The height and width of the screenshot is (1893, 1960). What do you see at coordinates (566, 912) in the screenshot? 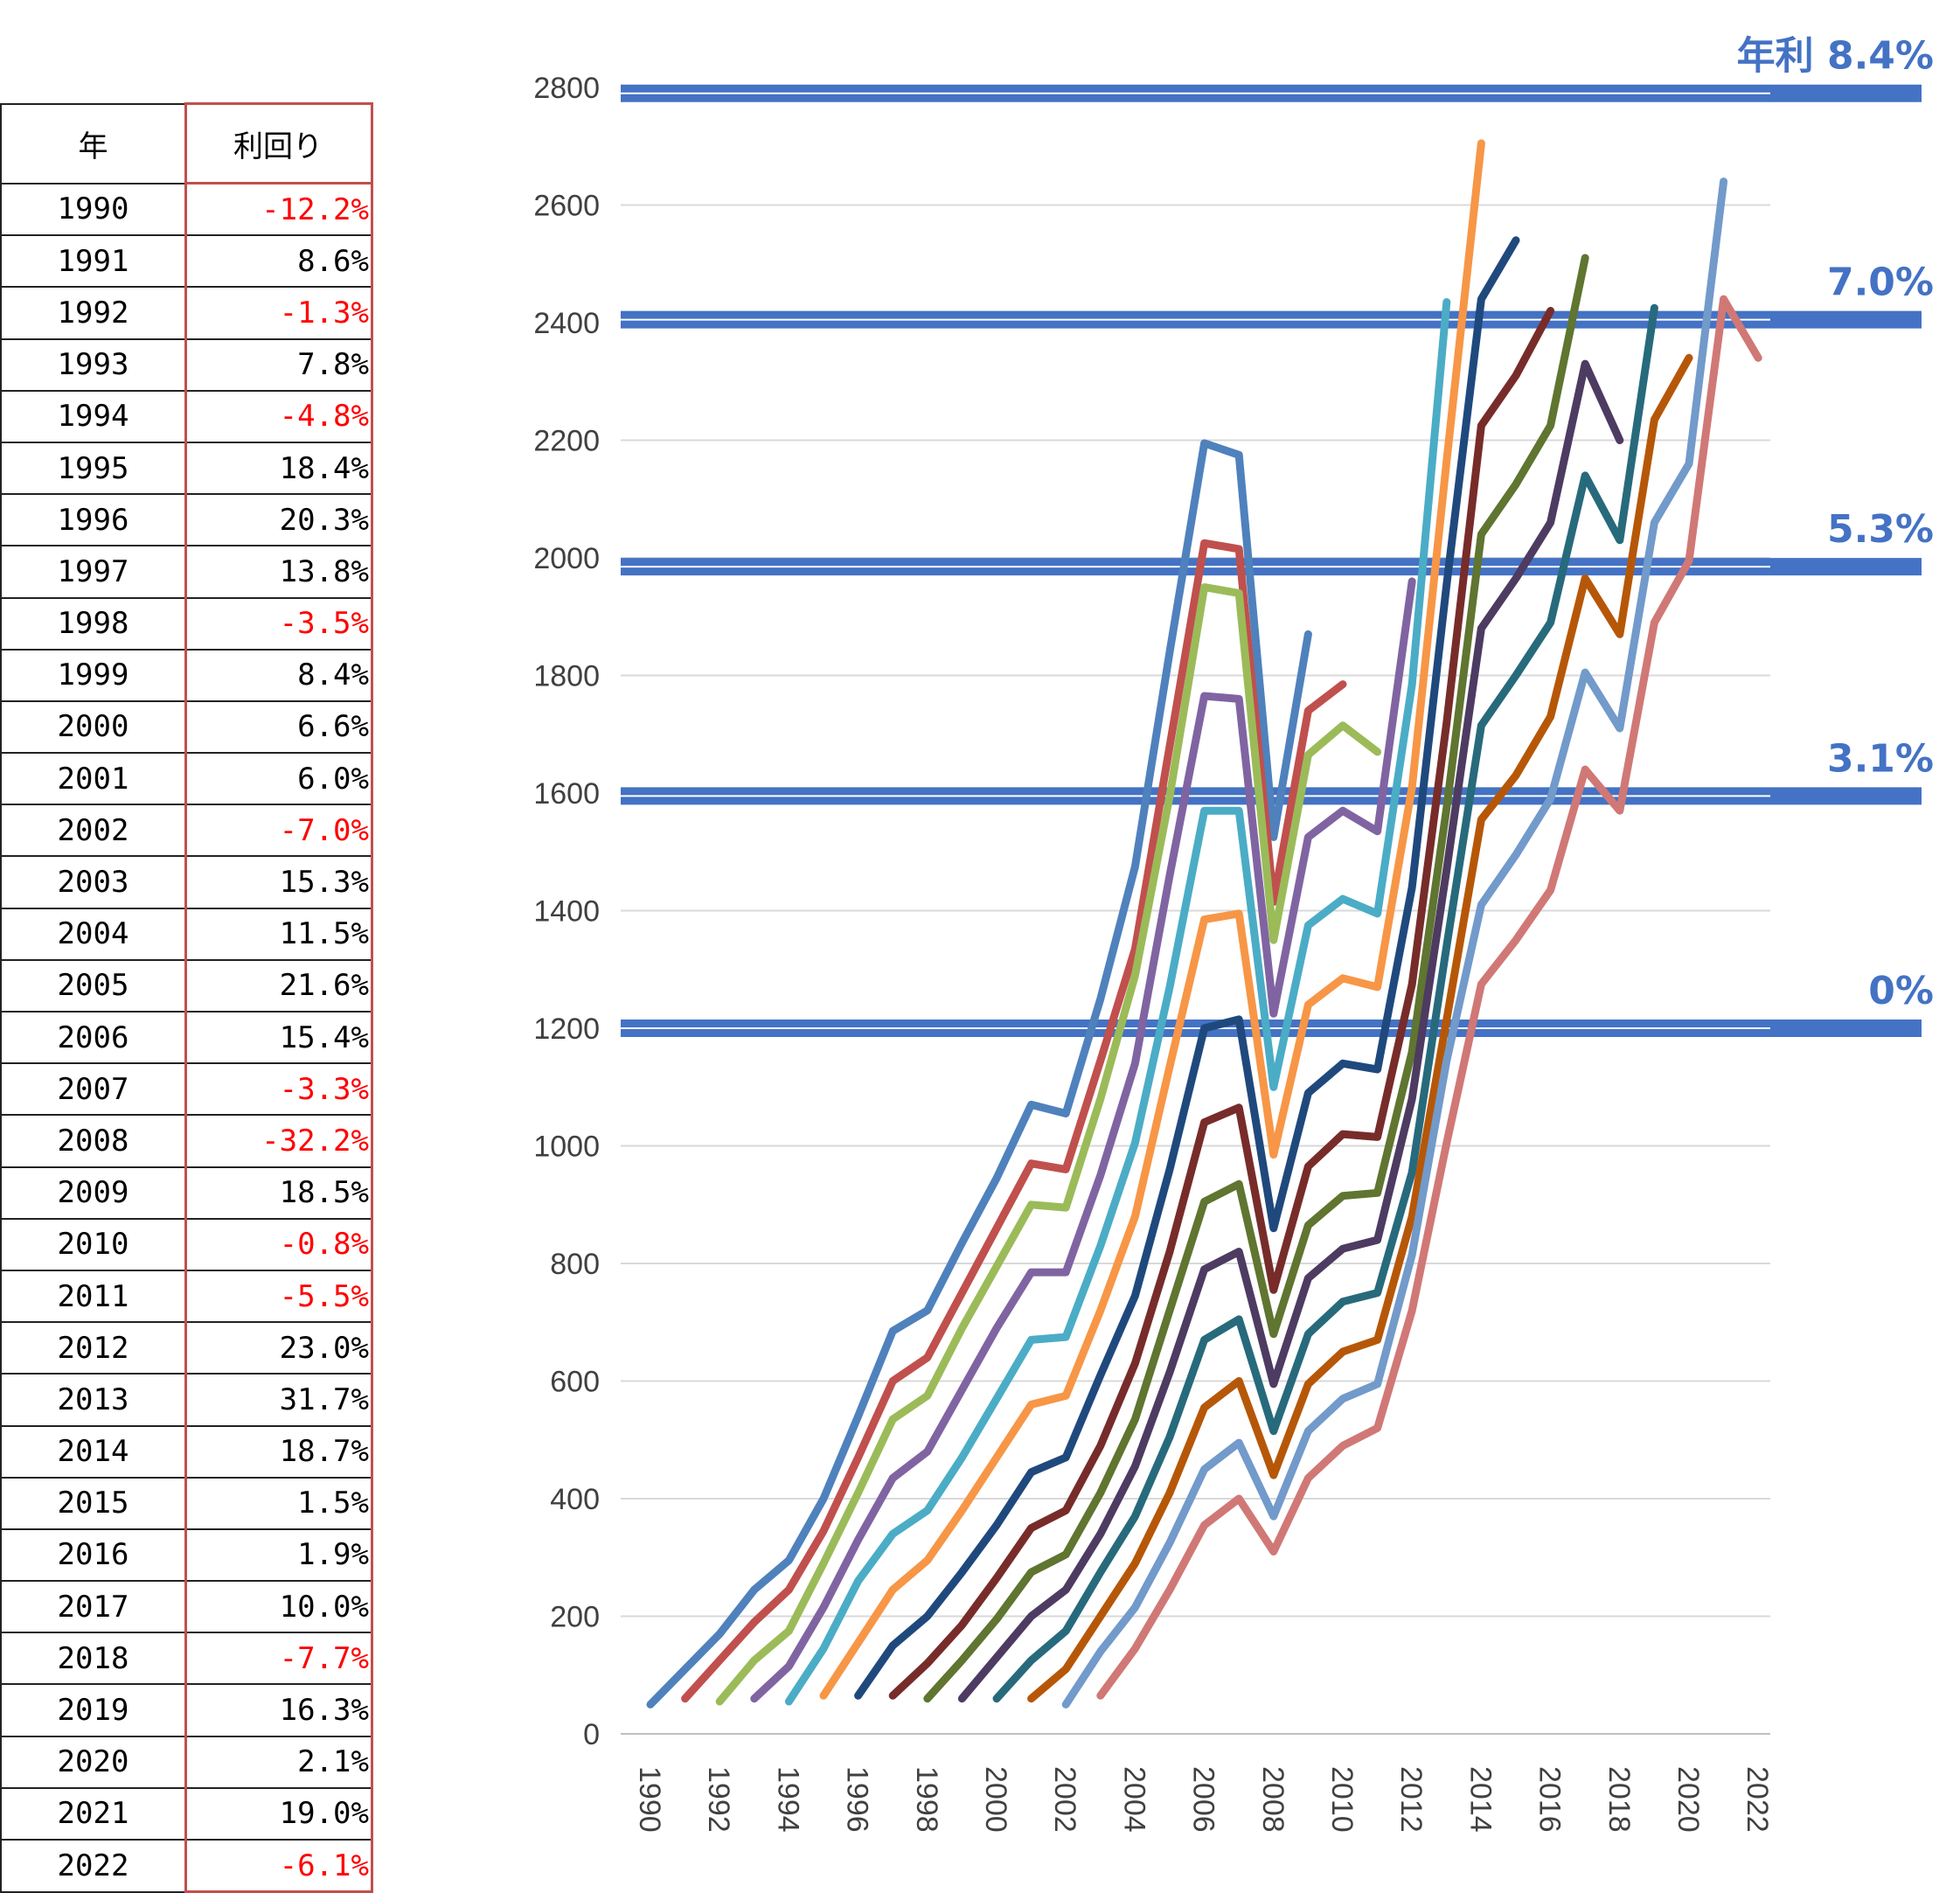
I see `y-tick-label: 1400` at bounding box center [566, 912].